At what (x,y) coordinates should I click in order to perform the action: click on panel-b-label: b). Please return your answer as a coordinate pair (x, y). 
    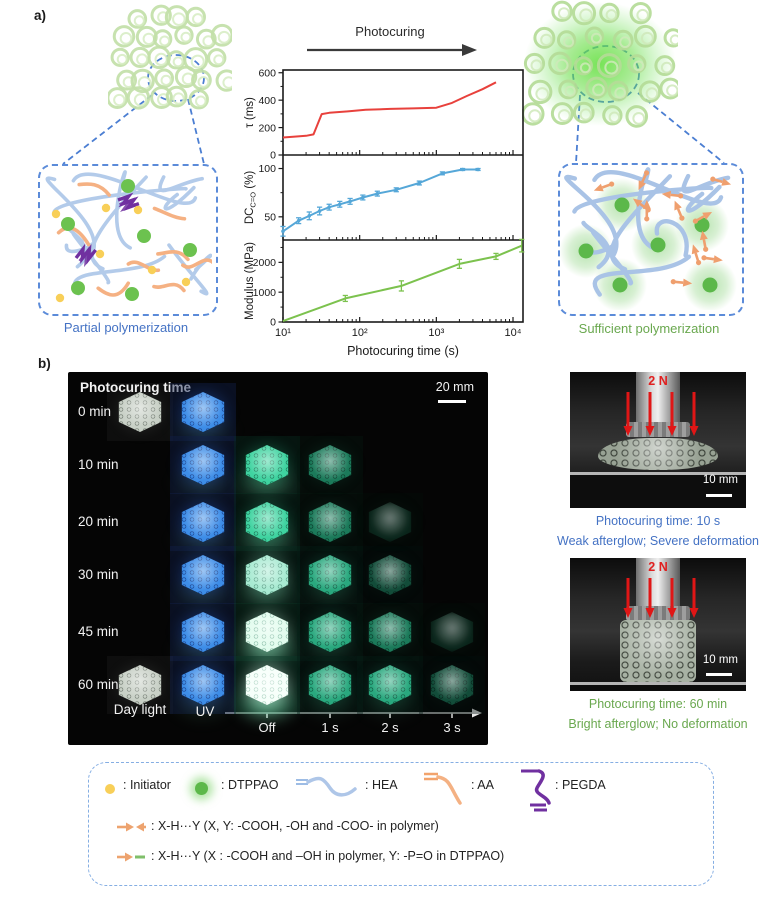
    Looking at the image, I should click on (44, 363).